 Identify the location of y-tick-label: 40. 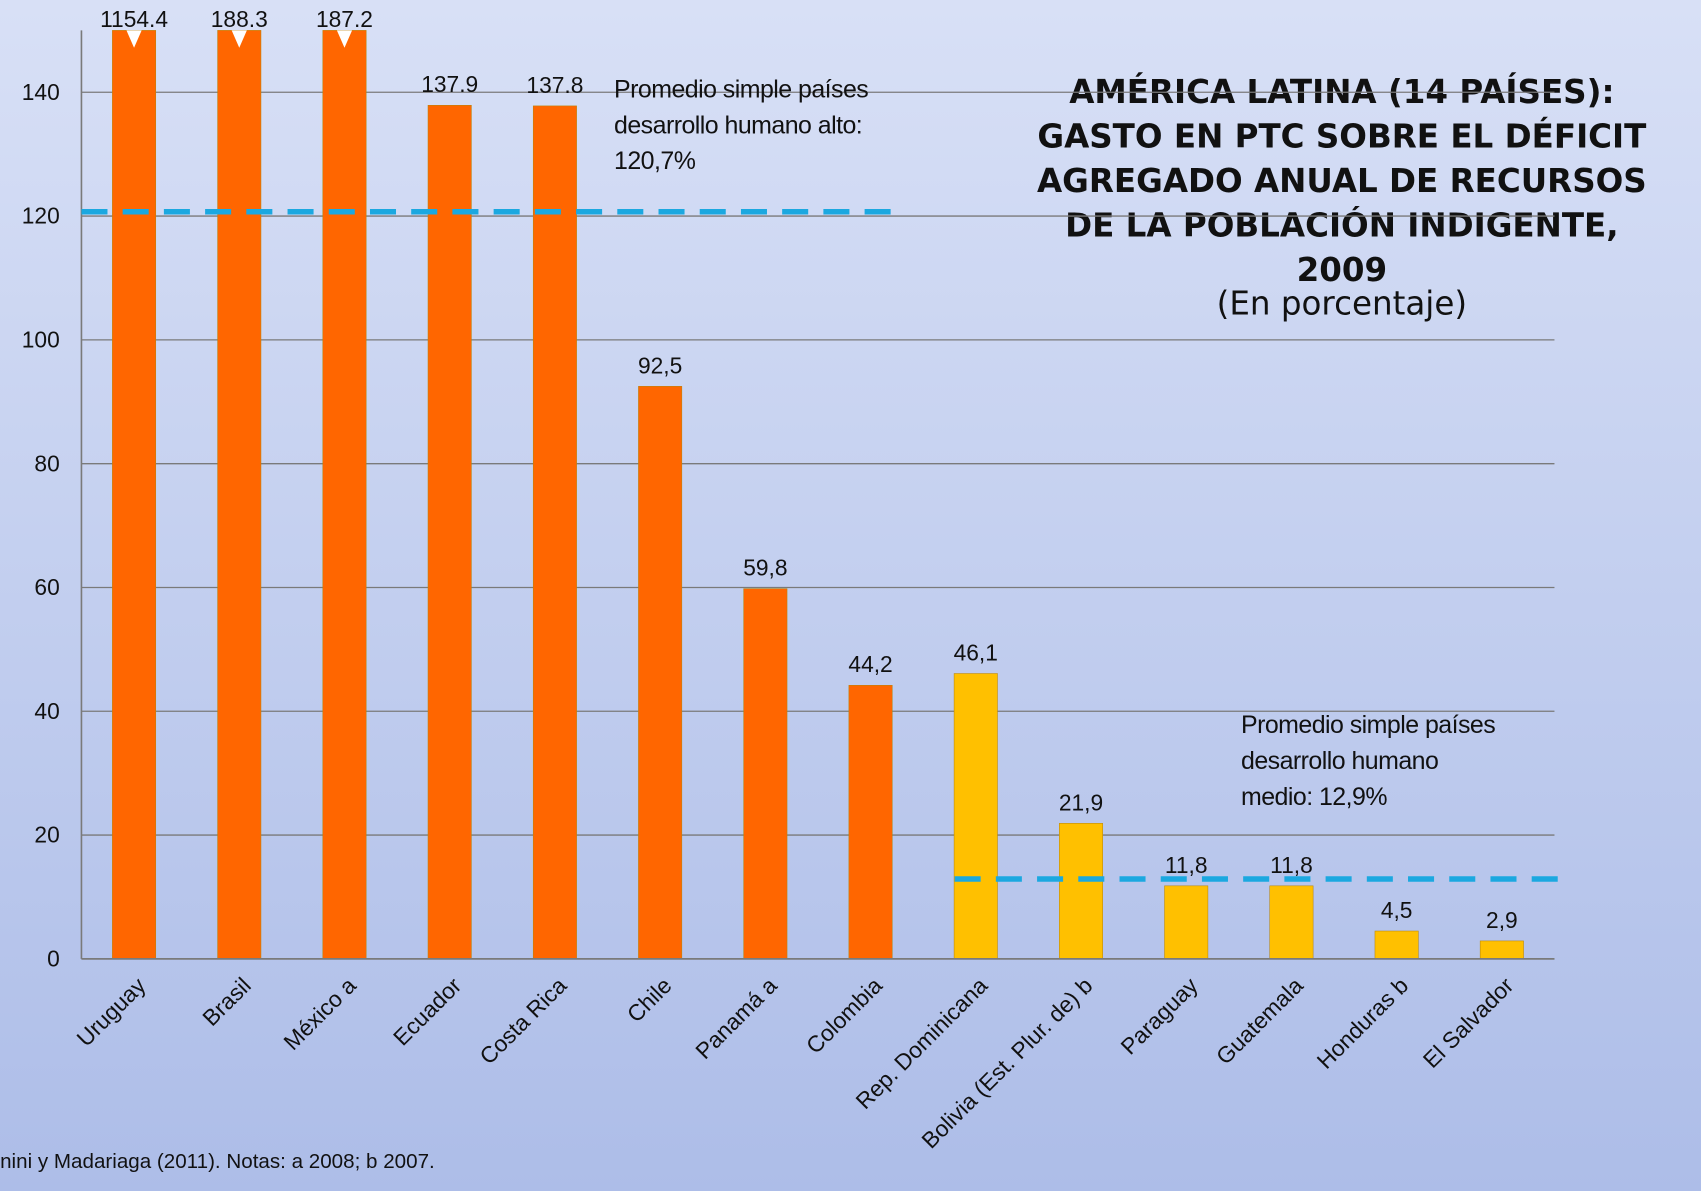
(46, 711).